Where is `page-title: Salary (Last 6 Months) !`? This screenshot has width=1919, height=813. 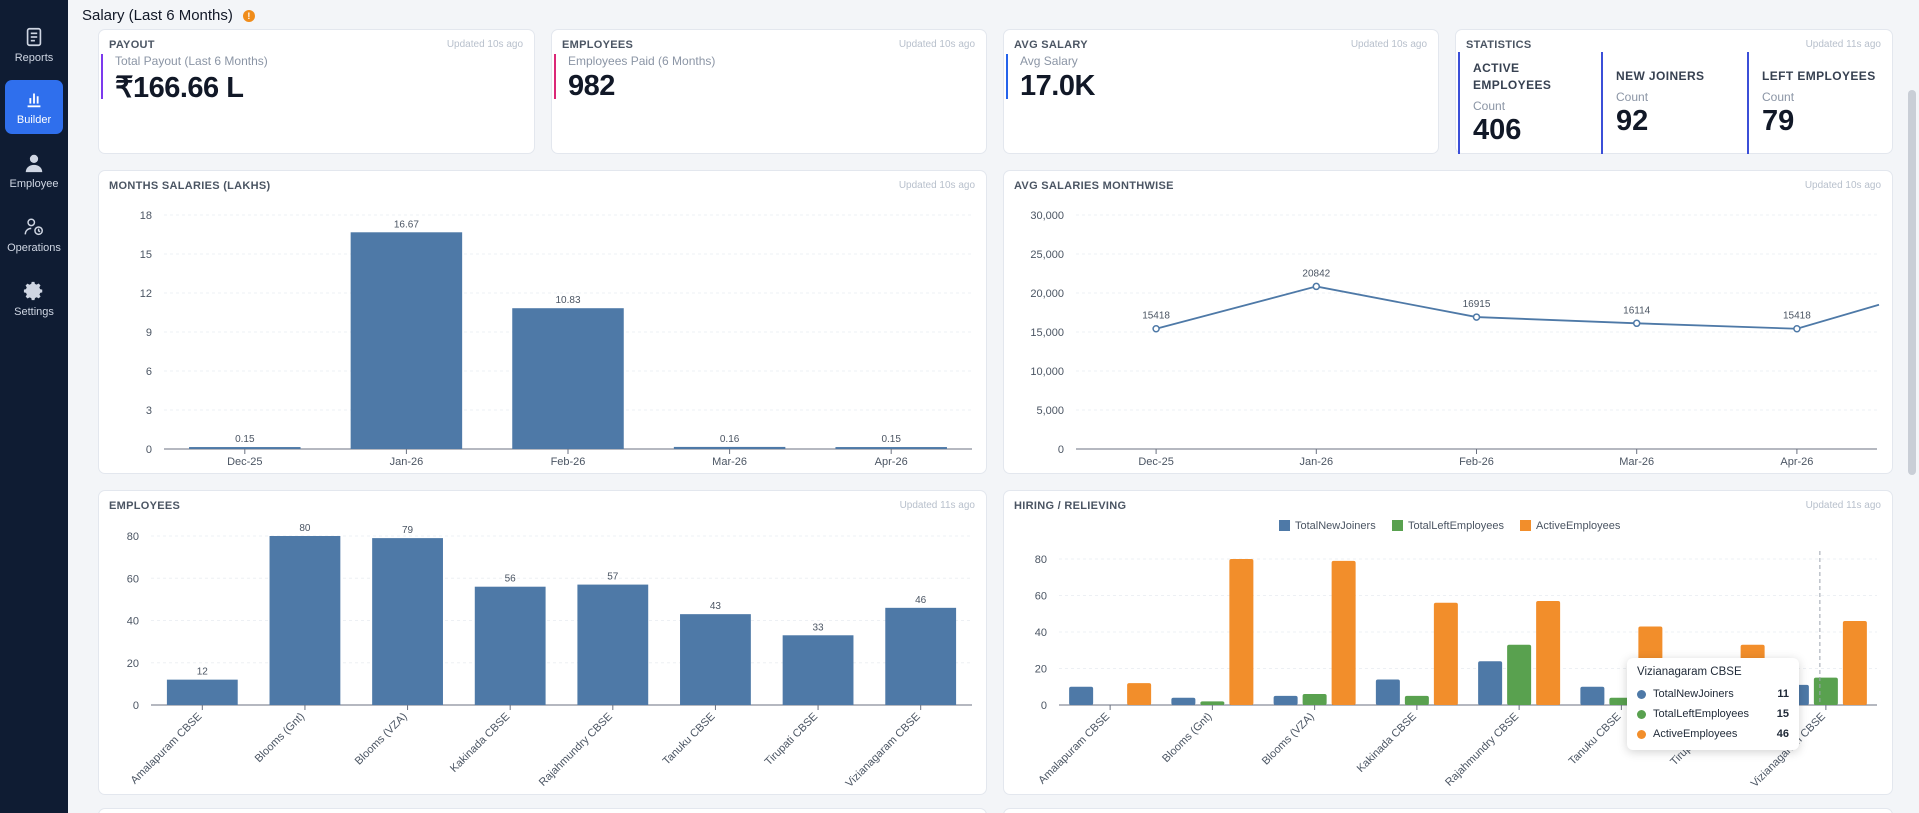
page-title: Salary (Last 6 Months) ! is located at coordinates (168, 15).